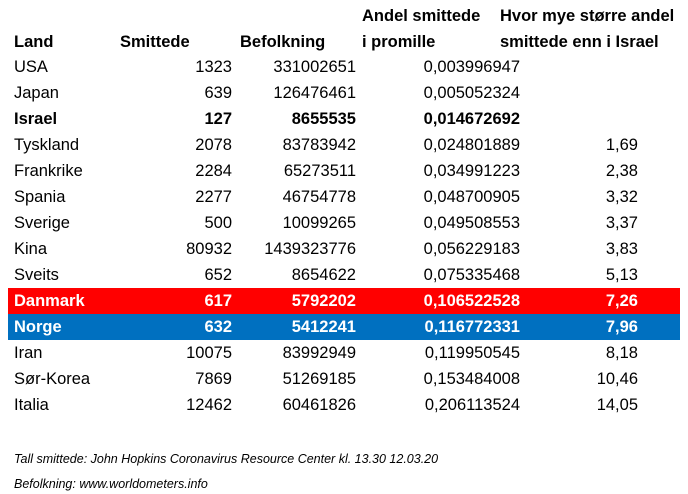 This screenshot has height=494, width=688. What do you see at coordinates (319, 353) in the screenshot?
I see `cell-befolkning: 83992949` at bounding box center [319, 353].